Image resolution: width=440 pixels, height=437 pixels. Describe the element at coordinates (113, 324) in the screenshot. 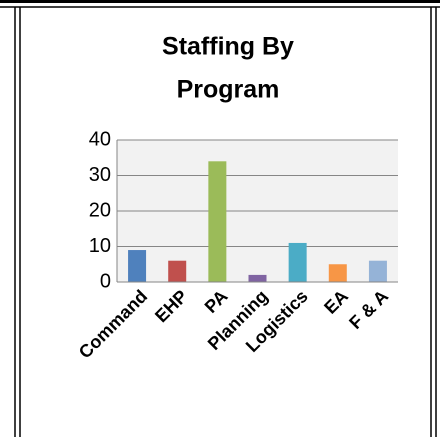

I see `x-tick-label: Command` at that location.